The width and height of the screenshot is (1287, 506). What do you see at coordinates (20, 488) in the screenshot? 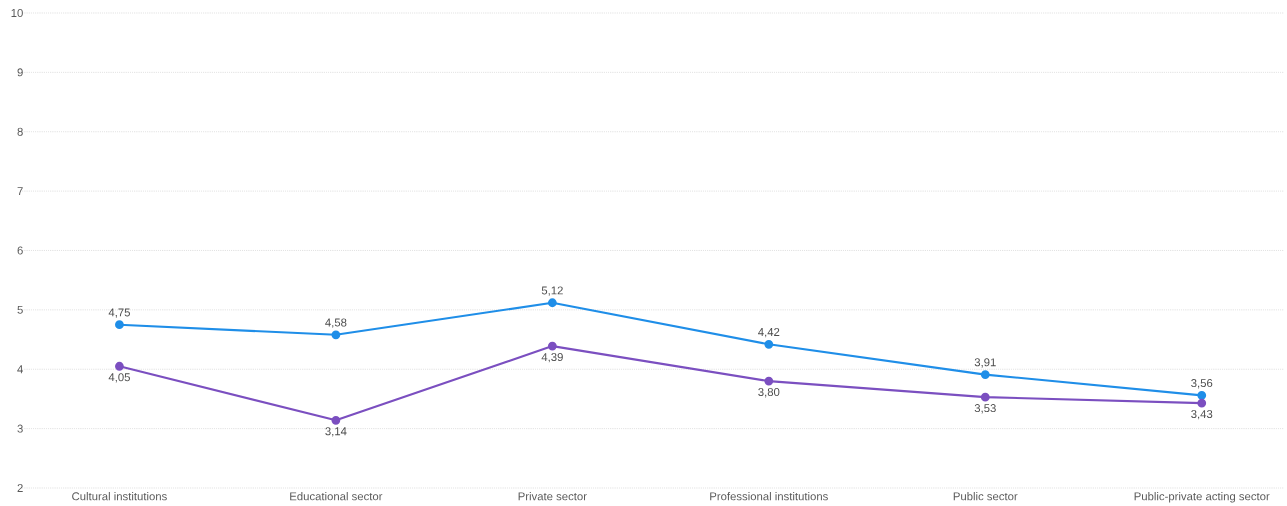
I see `y-tick-label: 2` at bounding box center [20, 488].